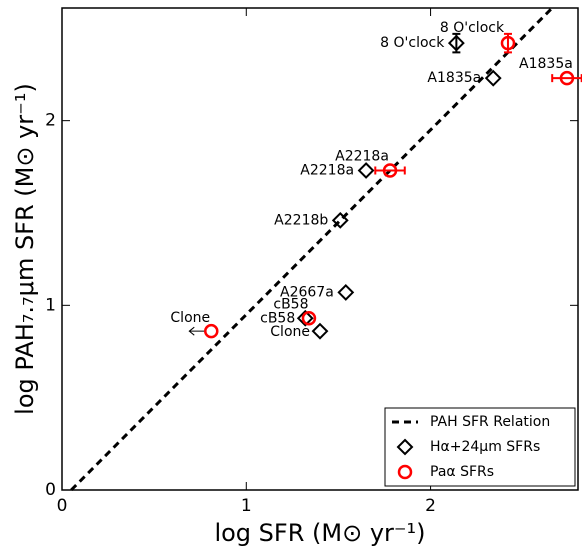 The image size is (582, 555). Describe the element at coordinates (490, 422) in the screenshot. I see `legend-label: PAH SFR Relation` at that location.